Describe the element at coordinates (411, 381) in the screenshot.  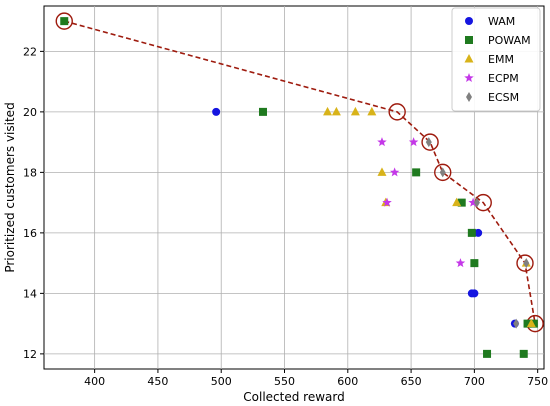
I see `x-tick-label: 650` at that location.